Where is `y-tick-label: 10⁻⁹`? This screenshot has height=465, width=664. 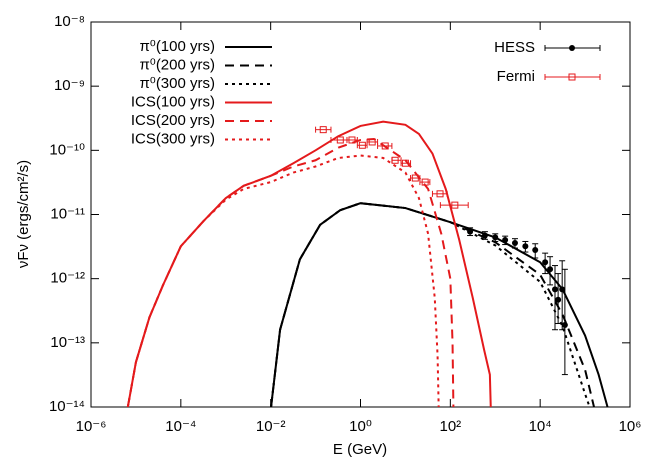
y-tick-label: 10⁻⁹ is located at coordinates (69, 85).